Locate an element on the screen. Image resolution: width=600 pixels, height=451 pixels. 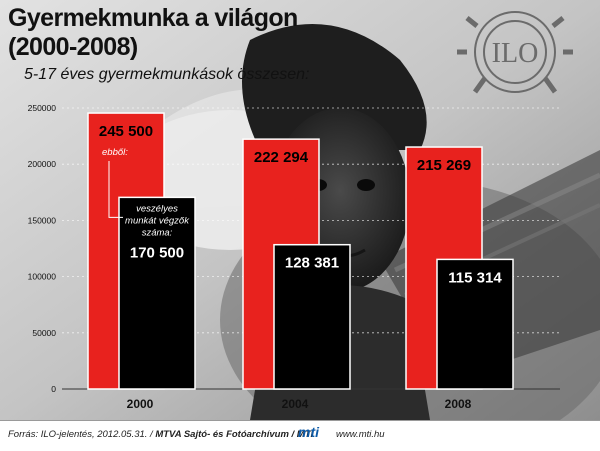
bar-hazardous-2008 is located at coordinates (475, 324).